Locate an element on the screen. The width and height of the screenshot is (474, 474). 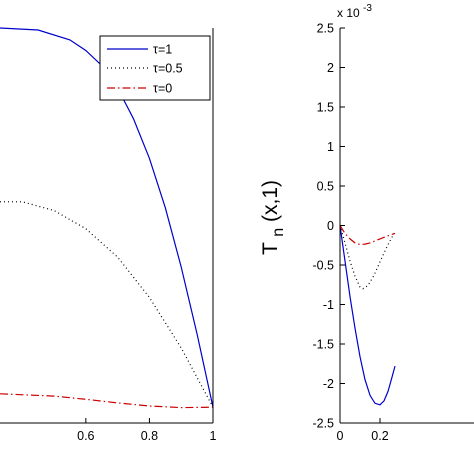
left-x-ticks: 0.6 0.8 1 is located at coordinates (147, 430).